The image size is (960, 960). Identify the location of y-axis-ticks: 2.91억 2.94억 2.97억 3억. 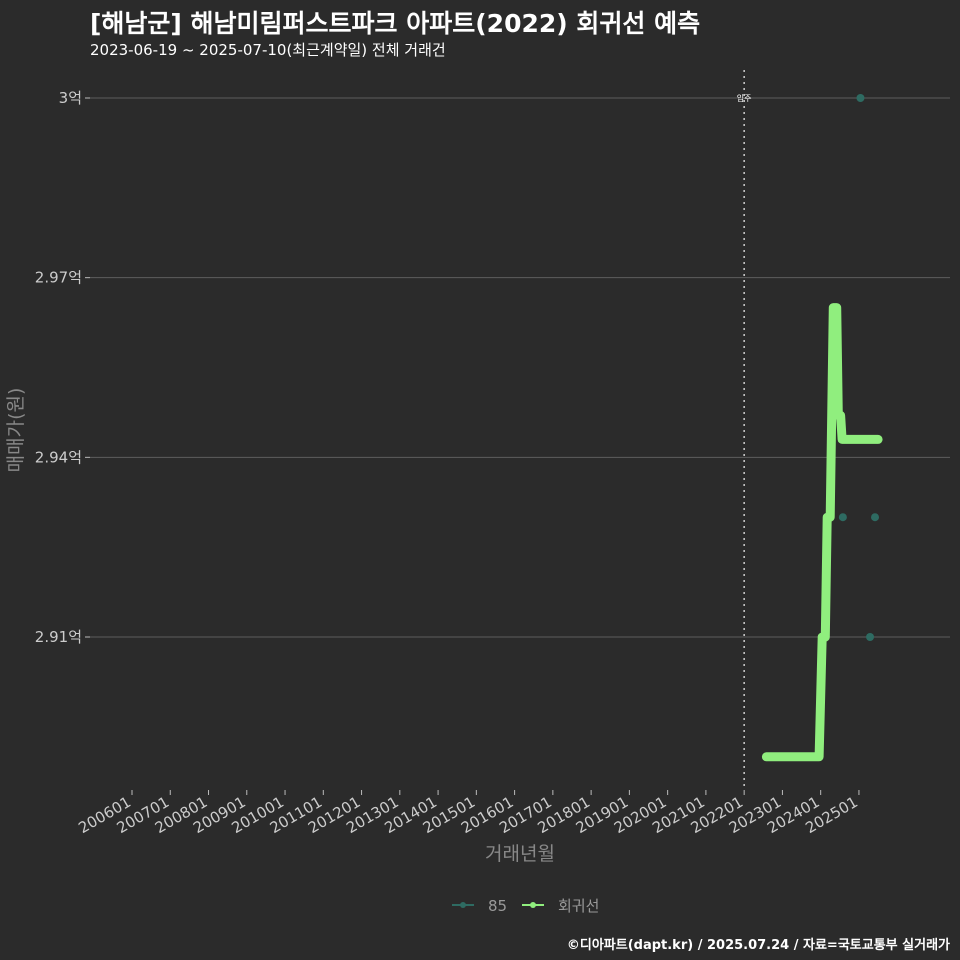
(62, 367).